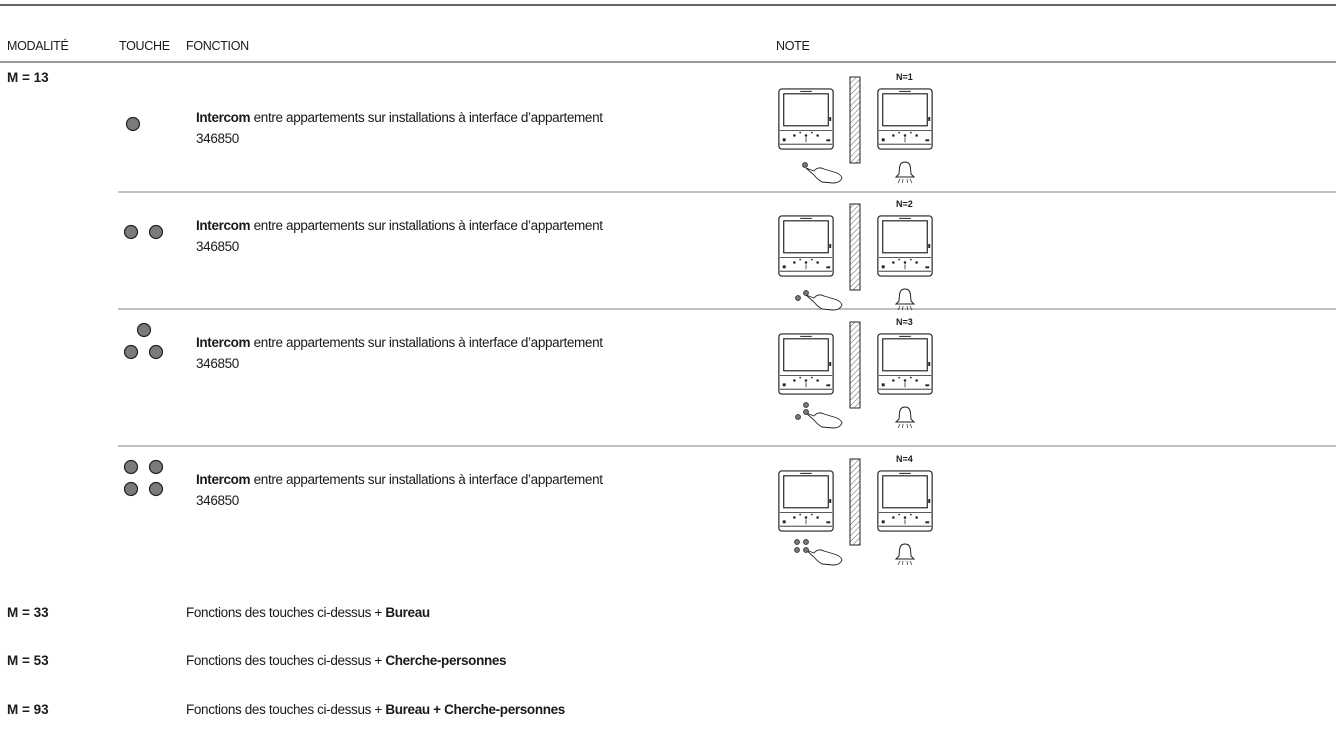  I want to click on note-label: N=1, so click(904, 77).